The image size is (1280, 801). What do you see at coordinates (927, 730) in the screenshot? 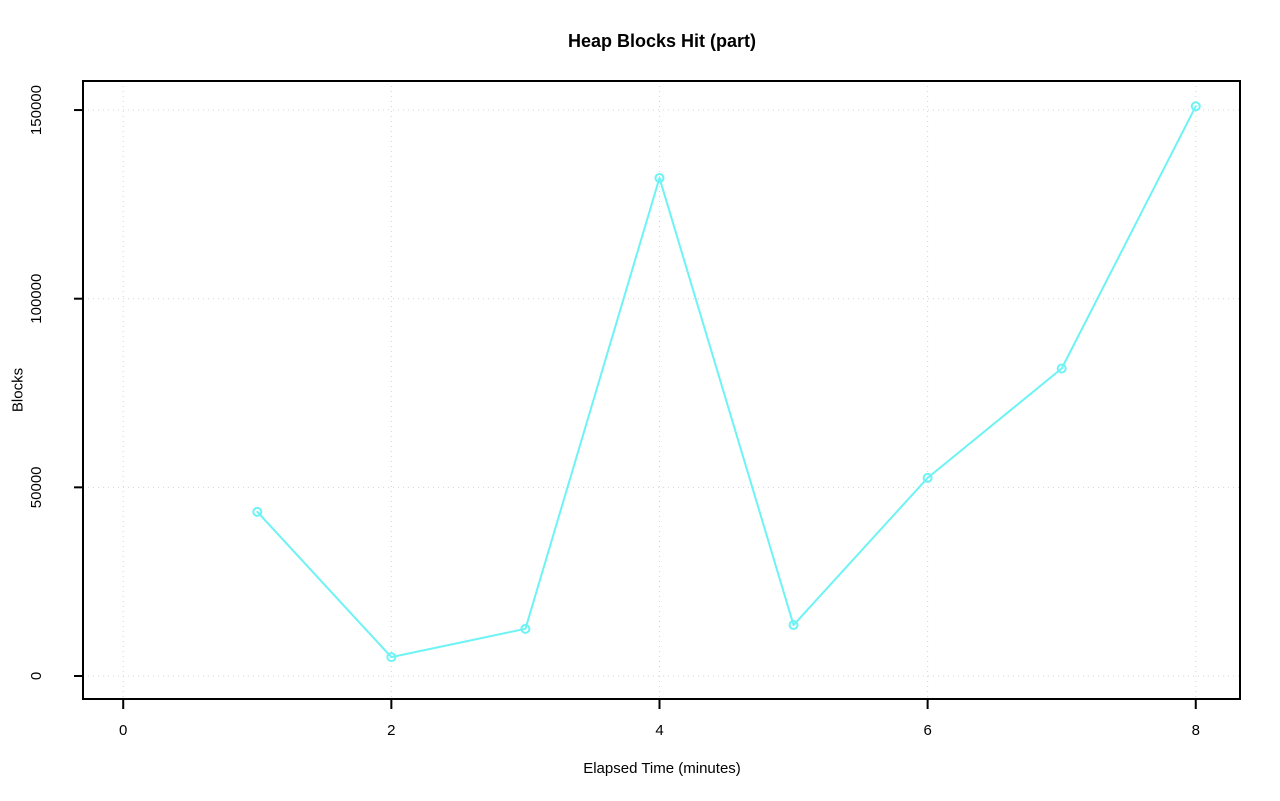
I see `x-tick-label: 6` at bounding box center [927, 730].